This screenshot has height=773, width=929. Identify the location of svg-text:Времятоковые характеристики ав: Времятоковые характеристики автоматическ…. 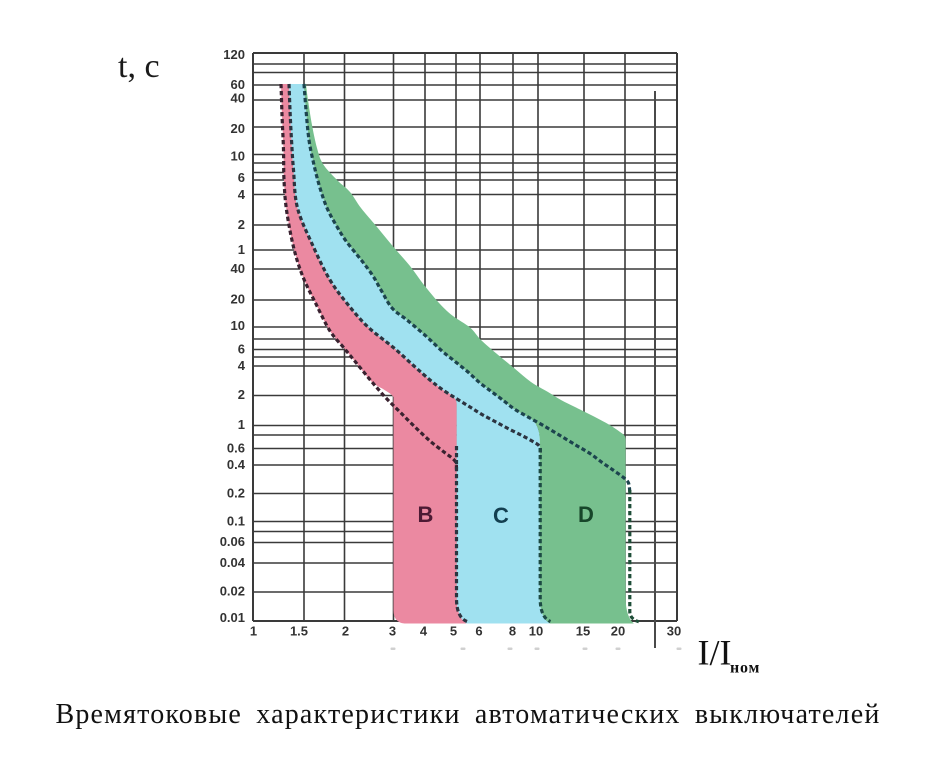
(467, 714).